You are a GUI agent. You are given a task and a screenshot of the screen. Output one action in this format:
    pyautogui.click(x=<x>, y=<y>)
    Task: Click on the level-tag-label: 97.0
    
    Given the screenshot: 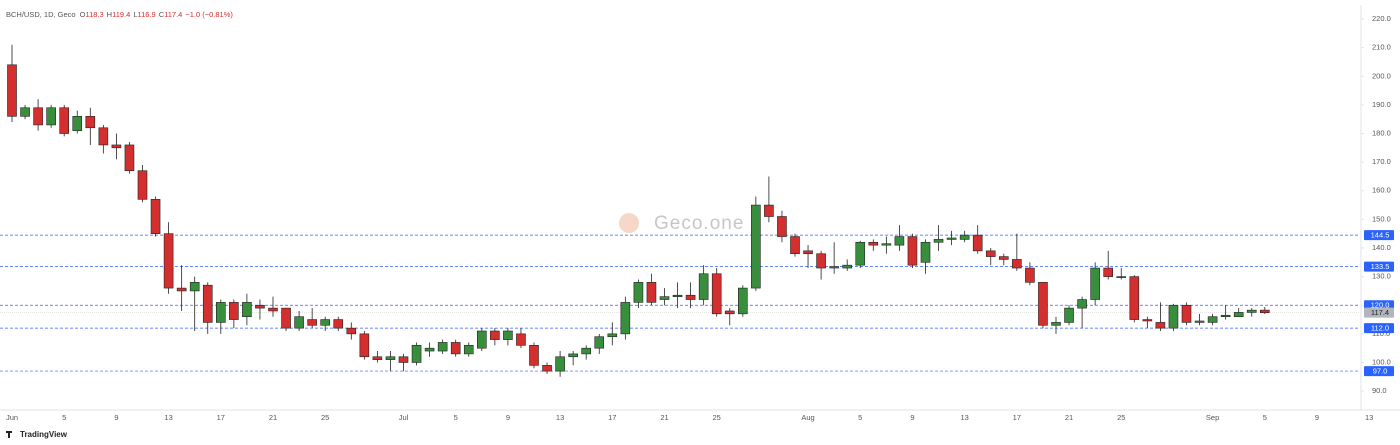 What is the action you would take?
    pyautogui.click(x=1380, y=371)
    